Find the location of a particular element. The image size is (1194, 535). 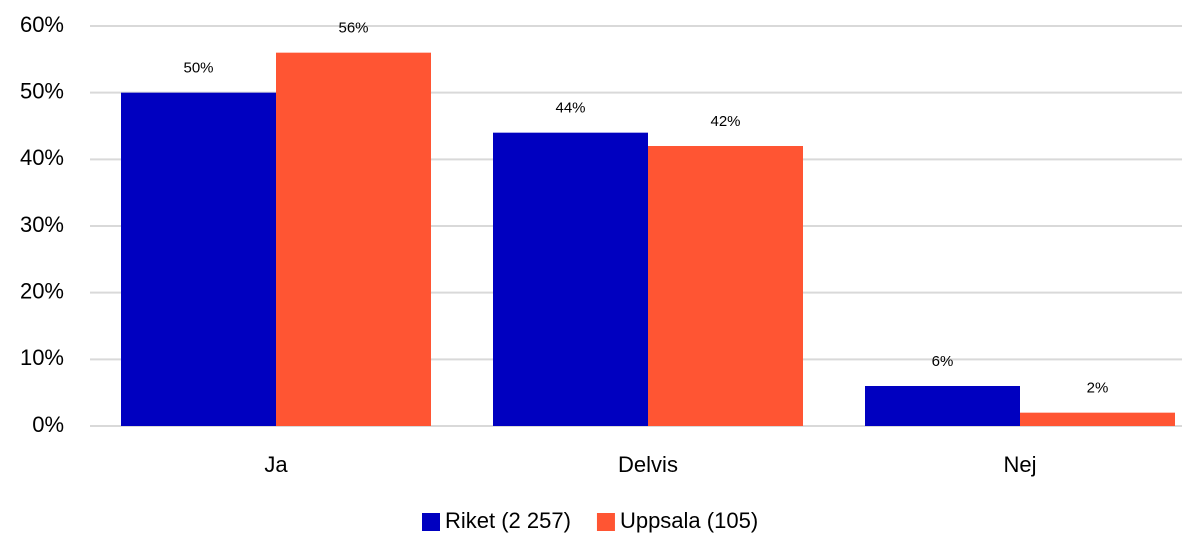

y-tick-label: 50% is located at coordinates (42, 90).